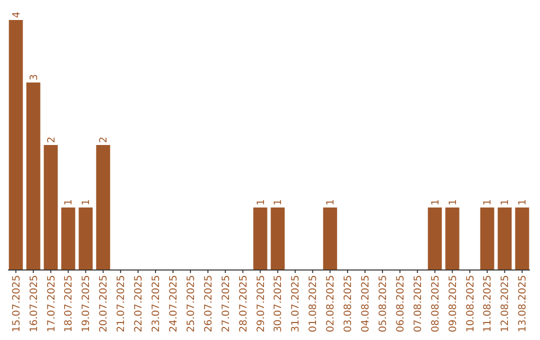 This screenshot has width=540, height=340. I want to click on x-tick-label: 26.07.2025, so click(208, 303).